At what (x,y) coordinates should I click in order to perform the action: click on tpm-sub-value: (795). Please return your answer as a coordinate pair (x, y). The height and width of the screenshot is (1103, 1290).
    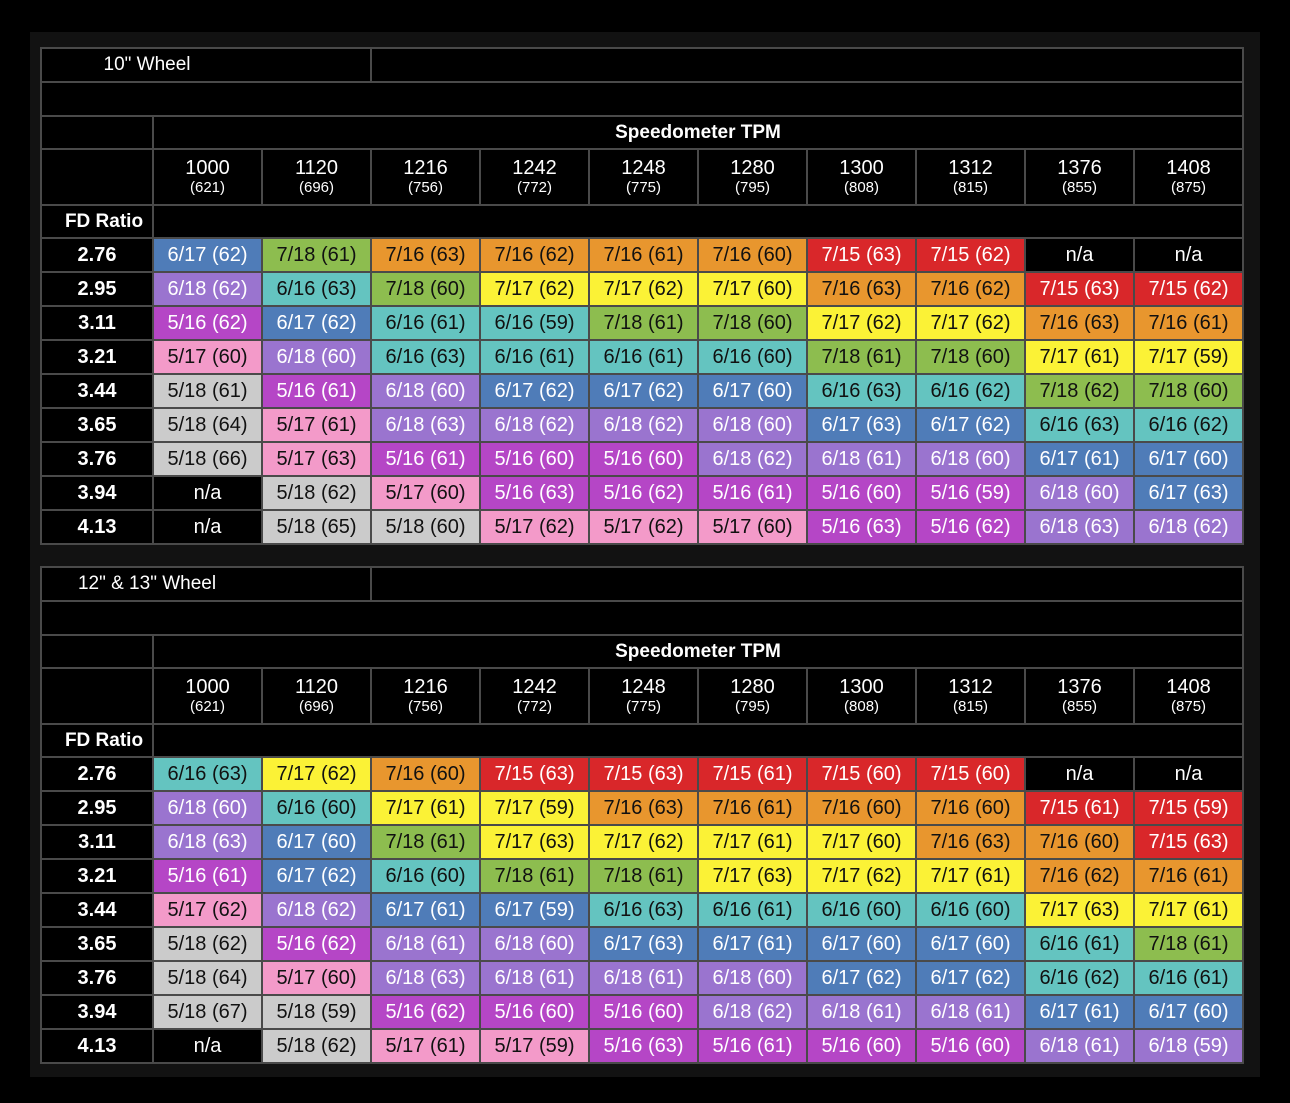
    Looking at the image, I should click on (753, 187).